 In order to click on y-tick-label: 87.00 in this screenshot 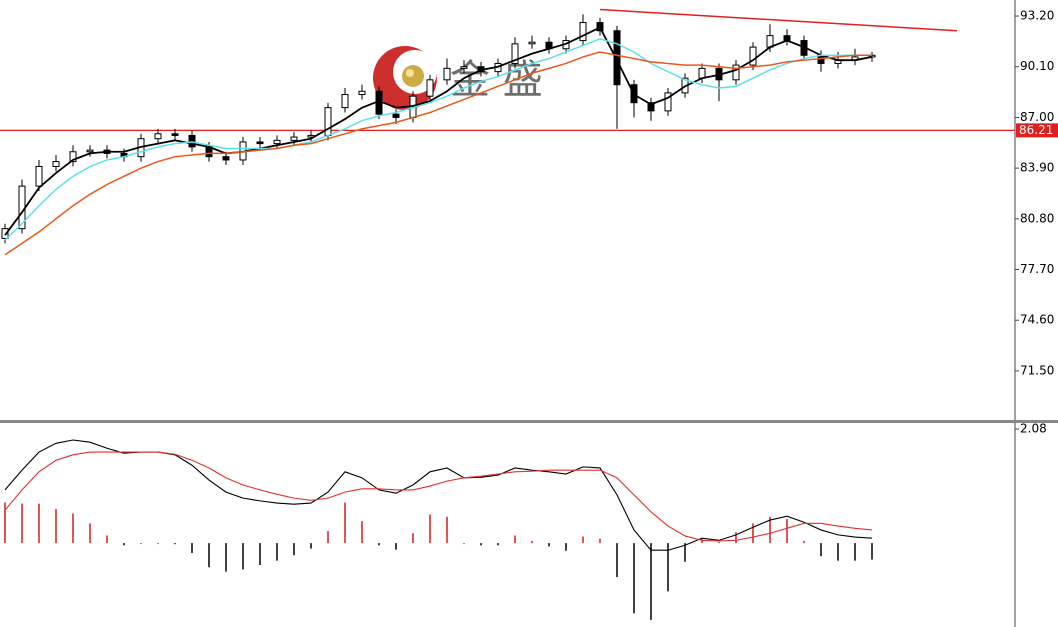, I will do `click(1037, 117)`.